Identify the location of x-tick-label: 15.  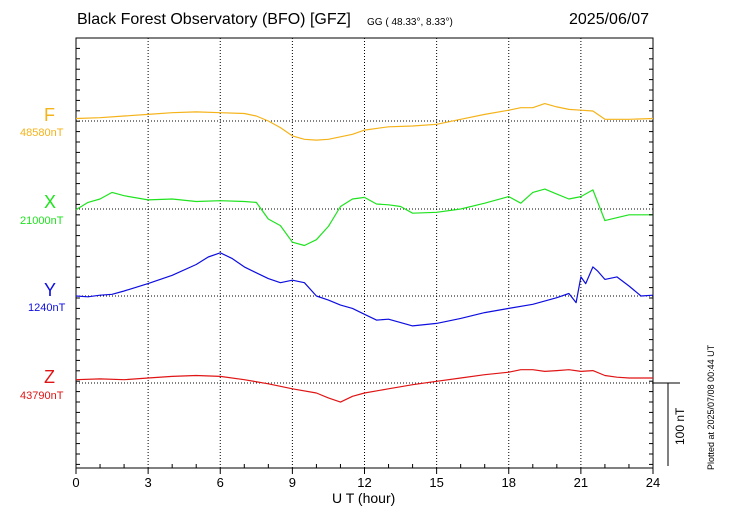
(436, 482).